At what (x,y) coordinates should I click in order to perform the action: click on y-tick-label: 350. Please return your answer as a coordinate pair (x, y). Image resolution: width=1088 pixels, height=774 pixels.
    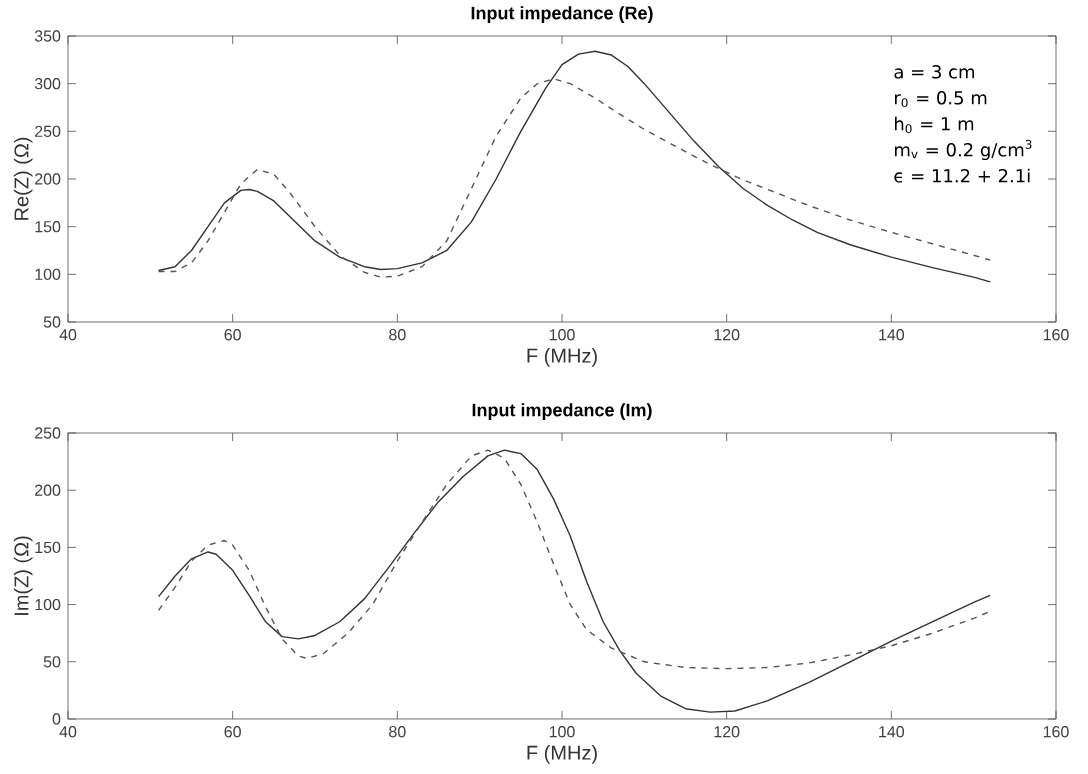
    Looking at the image, I should click on (47, 36).